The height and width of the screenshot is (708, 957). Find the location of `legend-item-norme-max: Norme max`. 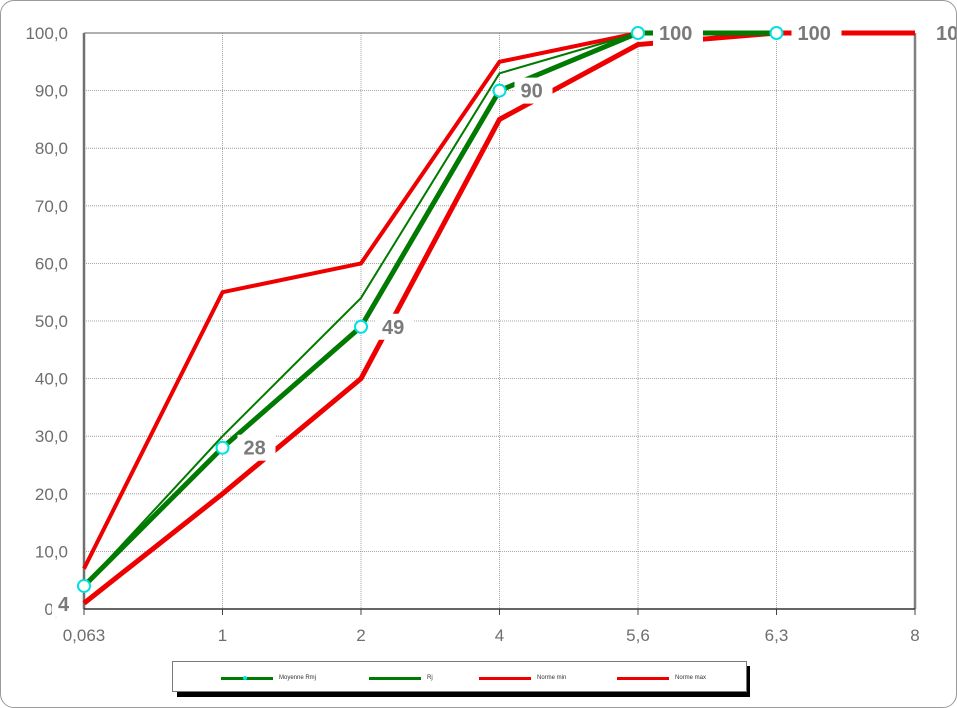

legend-item-norme-max: Norme max is located at coordinates (661, 678).